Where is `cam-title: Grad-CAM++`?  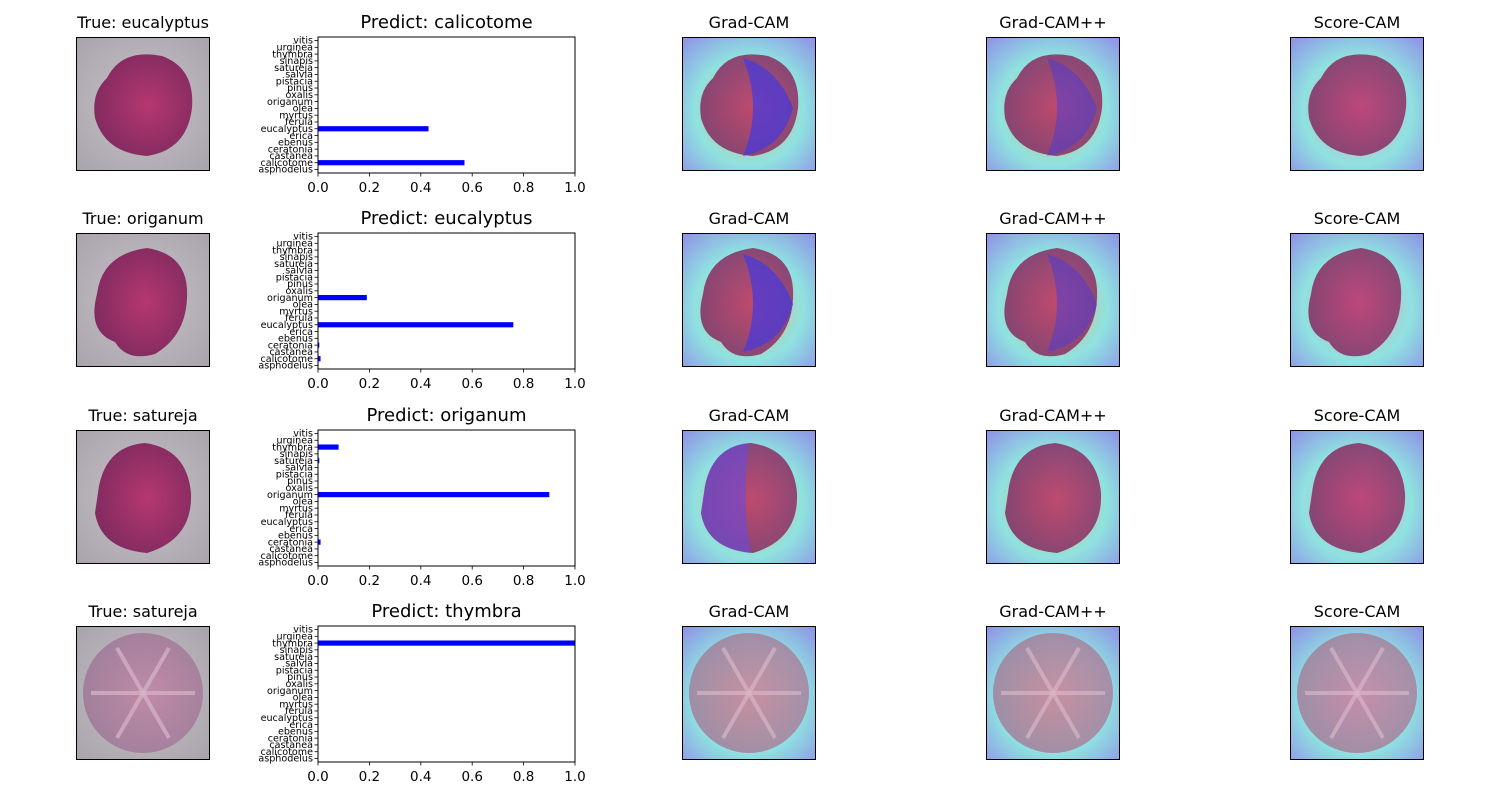
cam-title: Grad-CAM++ is located at coordinates (1053, 22).